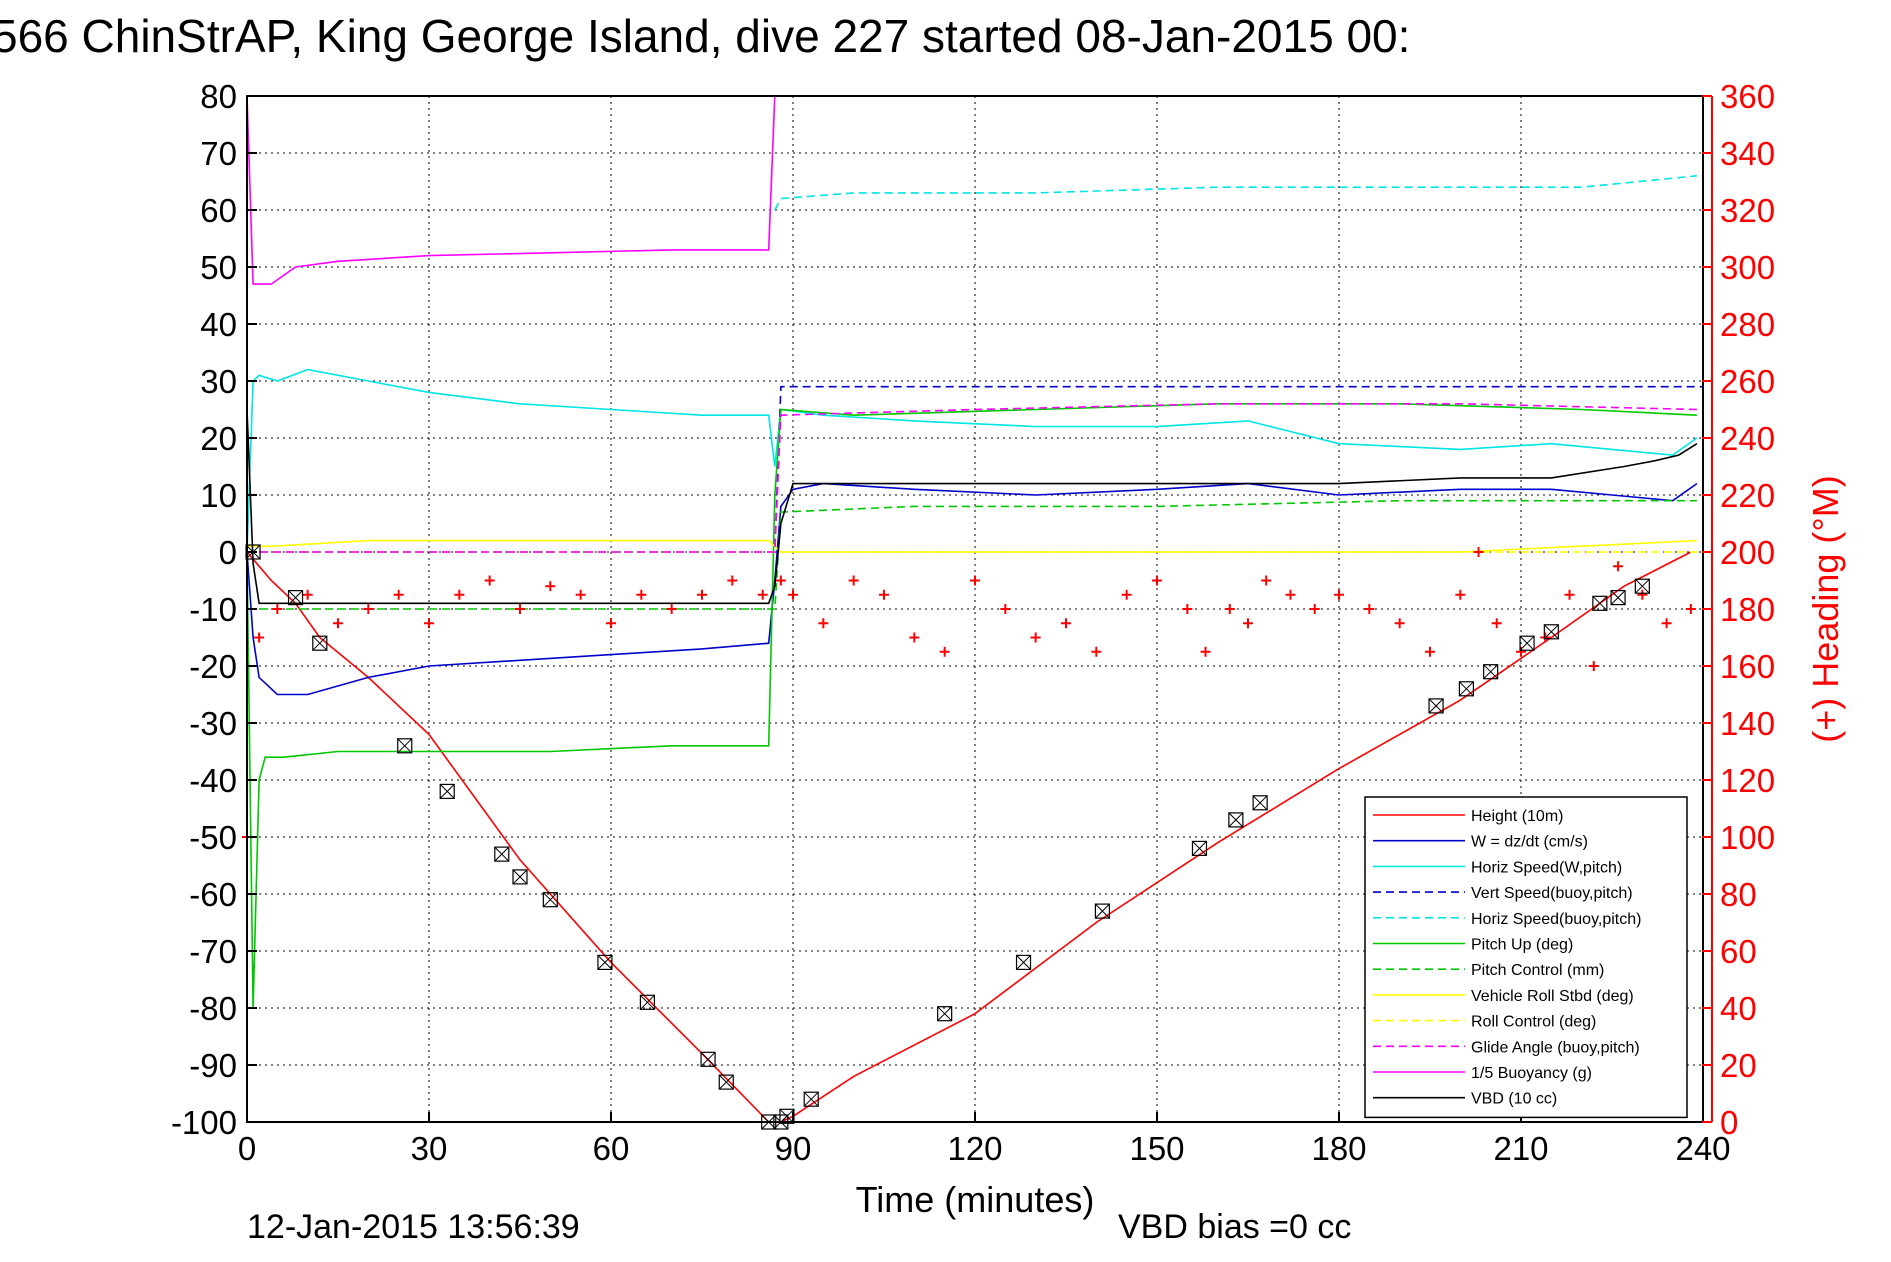 The image size is (1891, 1262). Describe the element at coordinates (213, 951) in the screenshot. I see `left-tick-label: -70` at that location.